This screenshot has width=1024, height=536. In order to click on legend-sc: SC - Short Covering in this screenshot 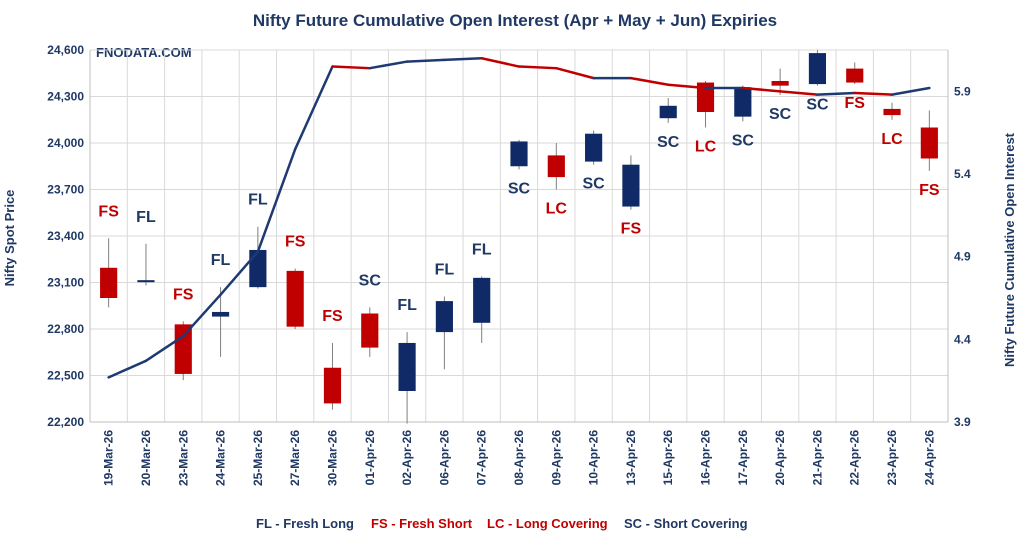, I will do `click(686, 523)`.